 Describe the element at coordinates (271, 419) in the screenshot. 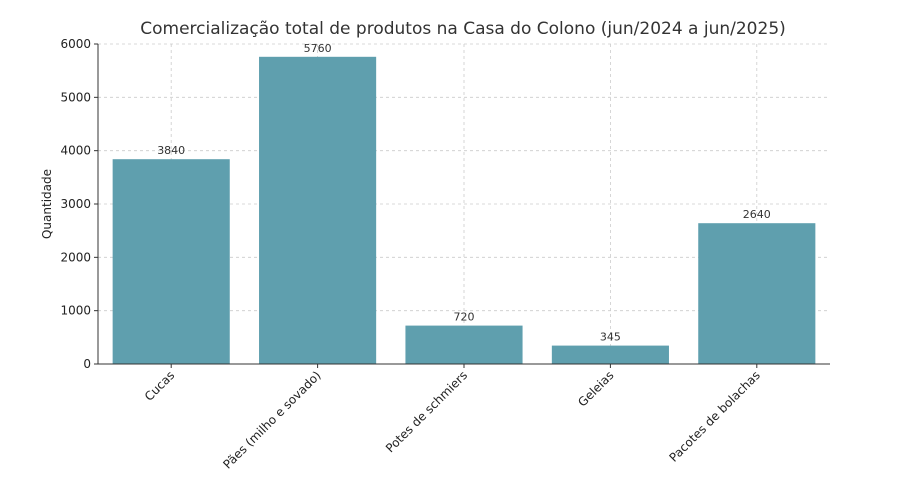

I see `x-tick-label: Pães (milho e sovado)` at that location.